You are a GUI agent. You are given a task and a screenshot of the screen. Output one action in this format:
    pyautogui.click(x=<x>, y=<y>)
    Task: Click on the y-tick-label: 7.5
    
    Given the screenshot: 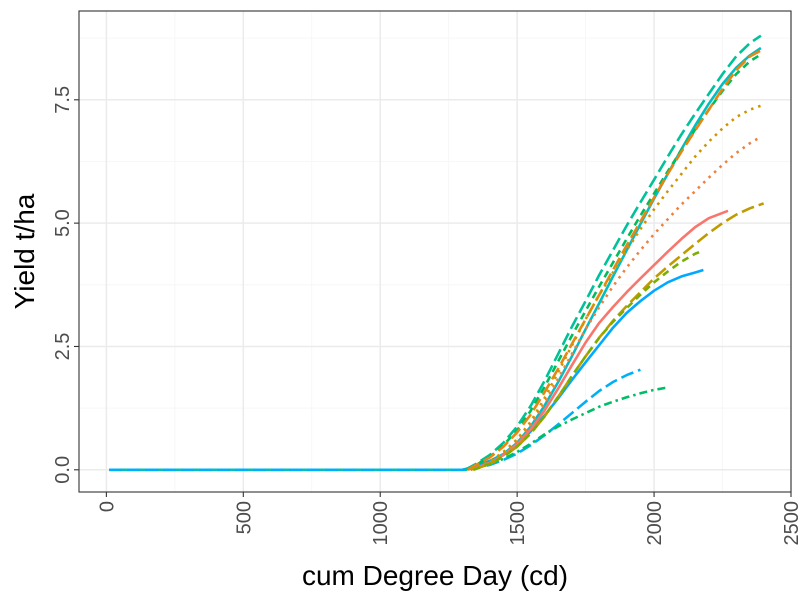 What is the action you would take?
    pyautogui.click(x=63, y=100)
    